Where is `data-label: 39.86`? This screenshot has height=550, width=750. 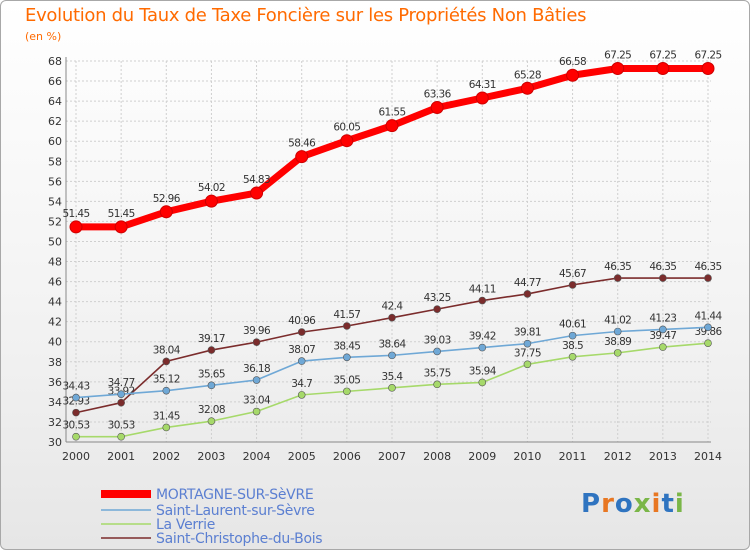 data-label: 39.86 is located at coordinates (708, 332).